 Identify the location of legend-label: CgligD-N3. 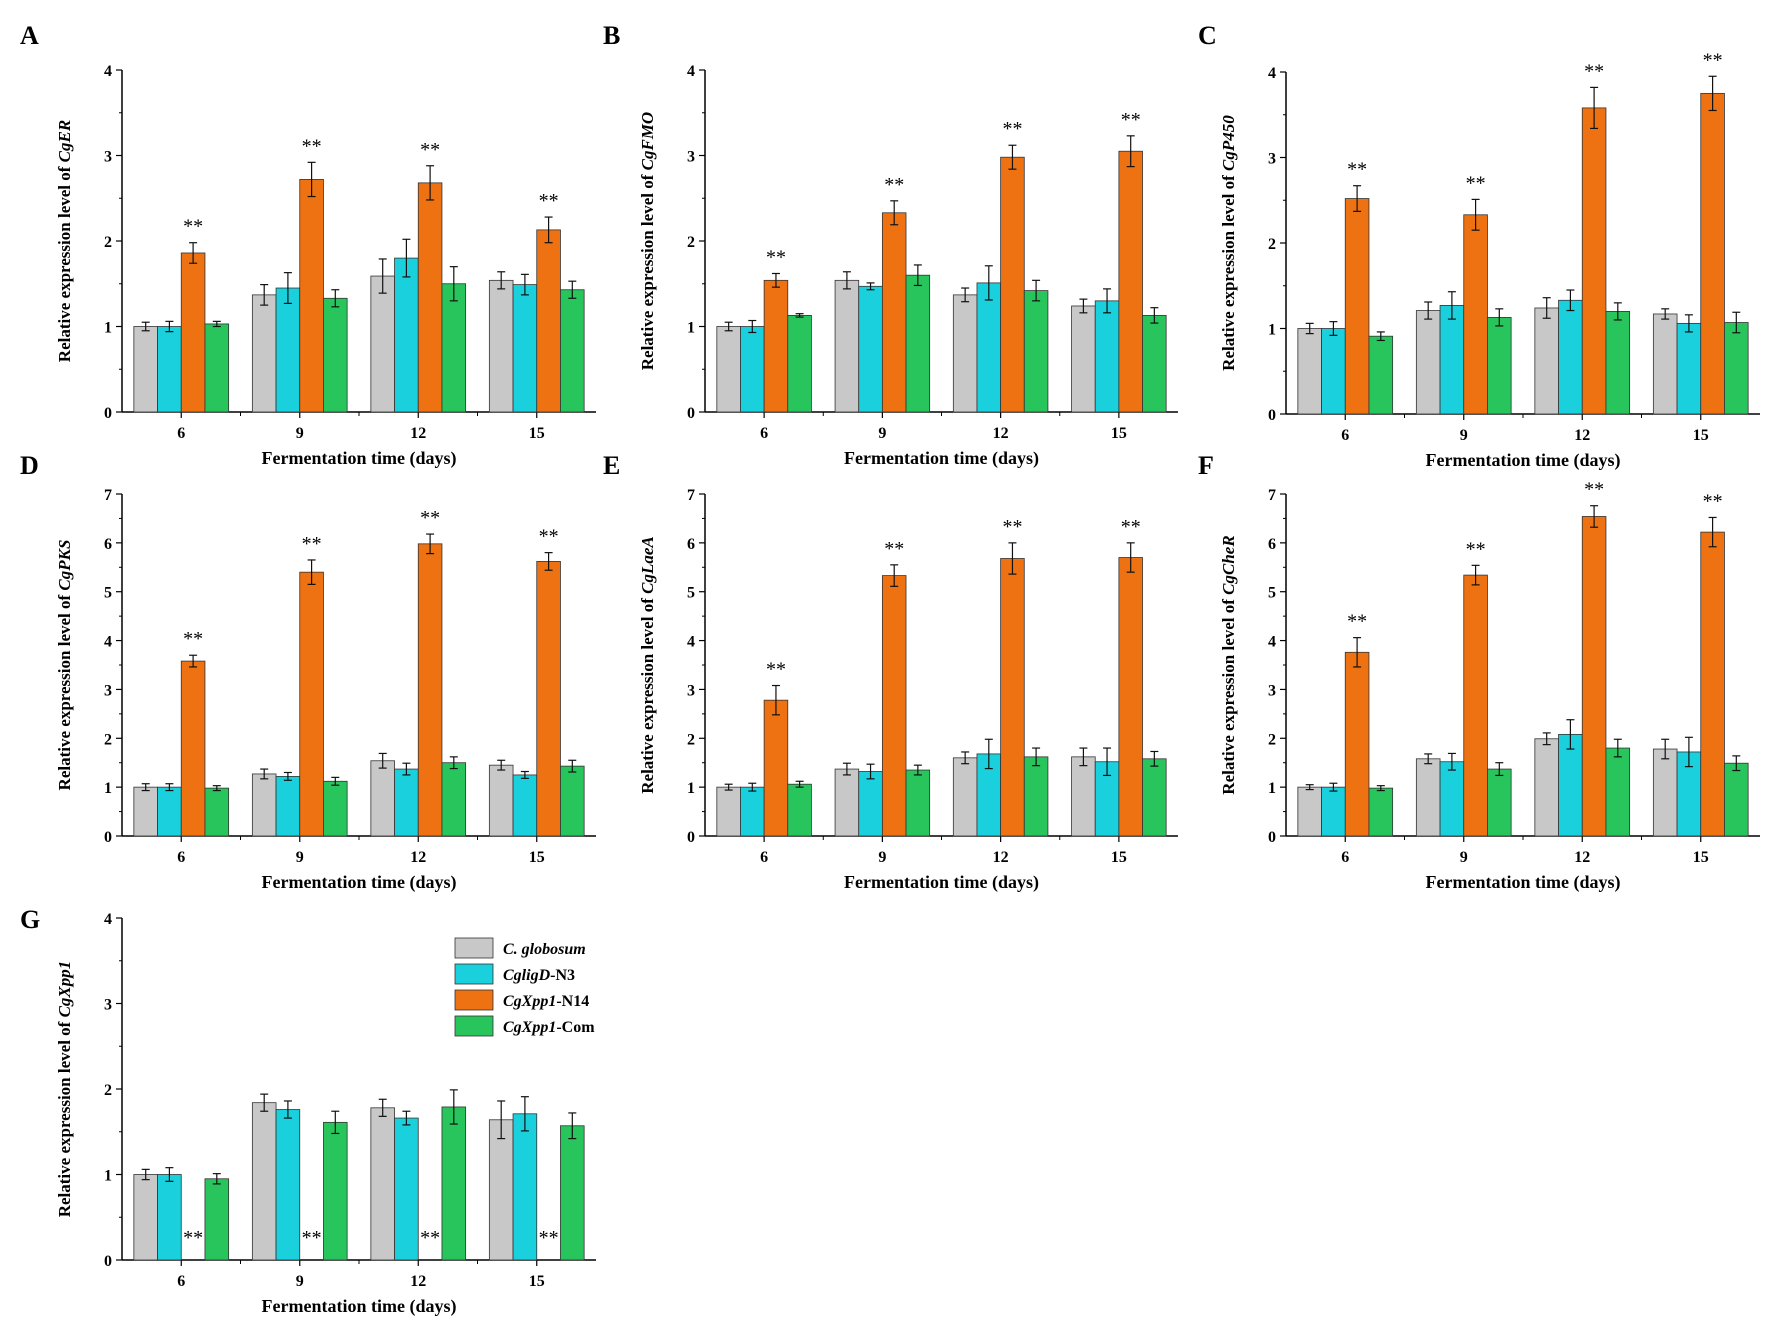
(539, 975).